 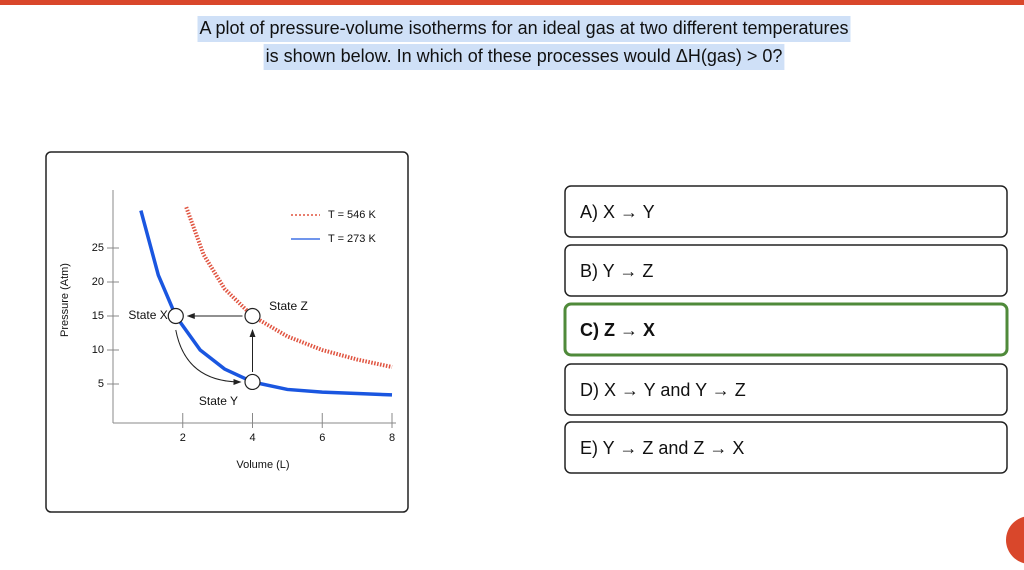 What do you see at coordinates (252, 438) in the screenshot?
I see `x-tick-label: 4` at bounding box center [252, 438].